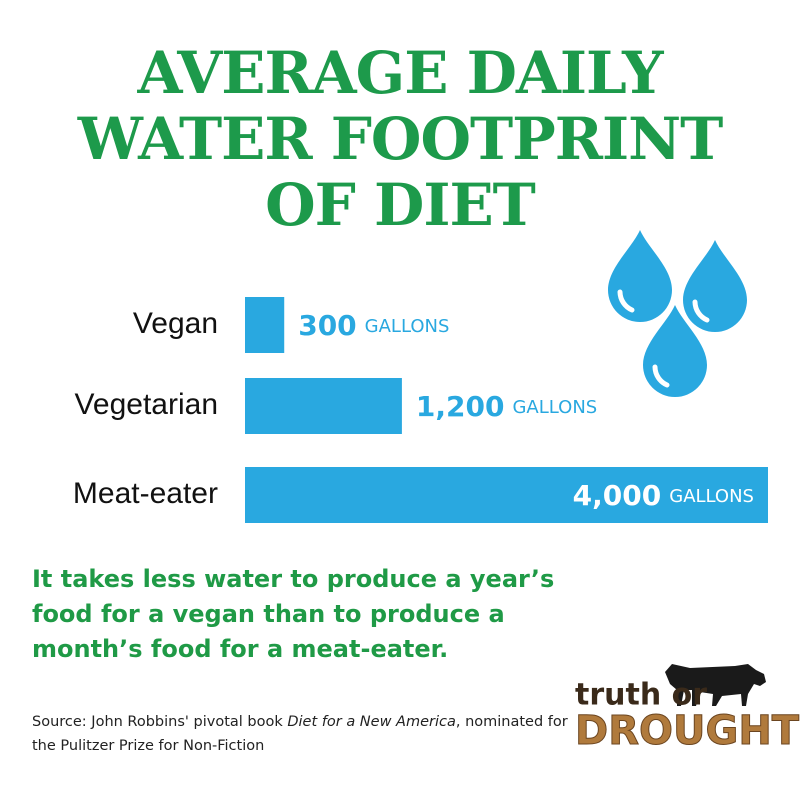 Image resolution: width=800 pixels, height=800 pixels. Describe the element at coordinates (145, 493) in the screenshot. I see `category-label: Meat-eater` at that location.